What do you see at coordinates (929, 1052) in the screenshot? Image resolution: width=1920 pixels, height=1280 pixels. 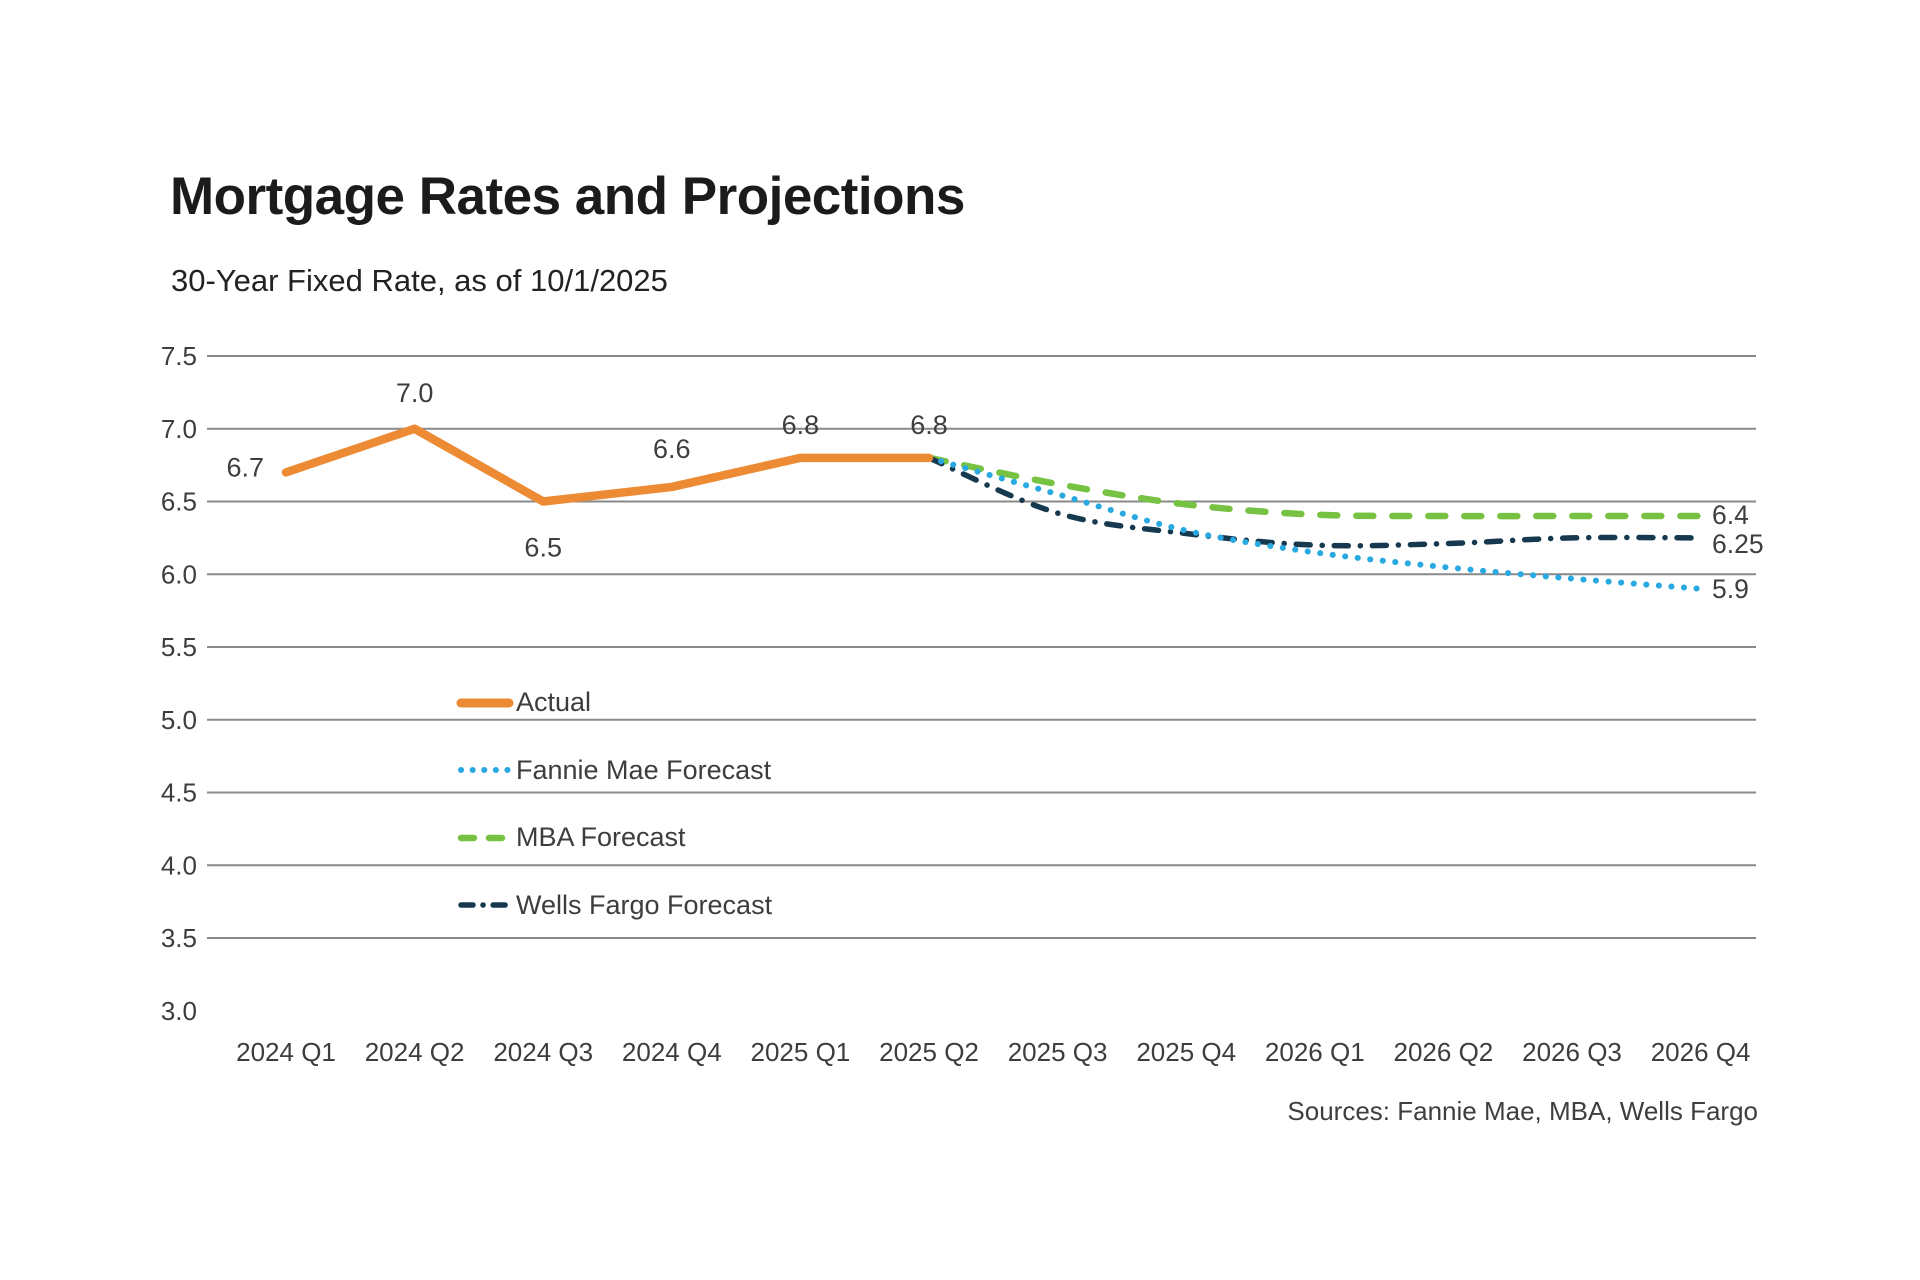 I see `x-tick-label: 2025 Q2` at bounding box center [929, 1052].